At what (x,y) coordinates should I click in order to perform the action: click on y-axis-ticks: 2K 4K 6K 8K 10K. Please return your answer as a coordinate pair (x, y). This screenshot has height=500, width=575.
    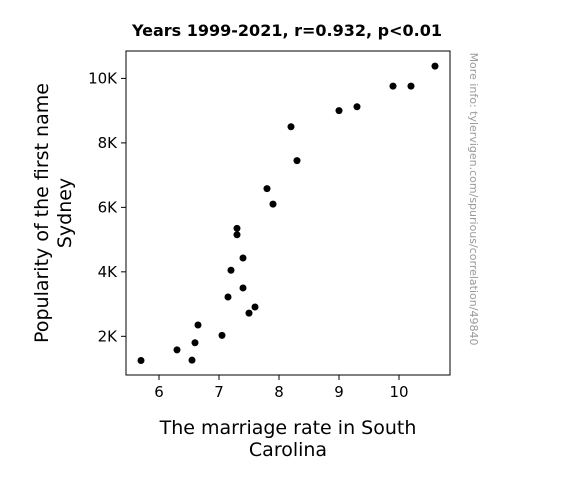
    Looking at the image, I should click on (107, 207).